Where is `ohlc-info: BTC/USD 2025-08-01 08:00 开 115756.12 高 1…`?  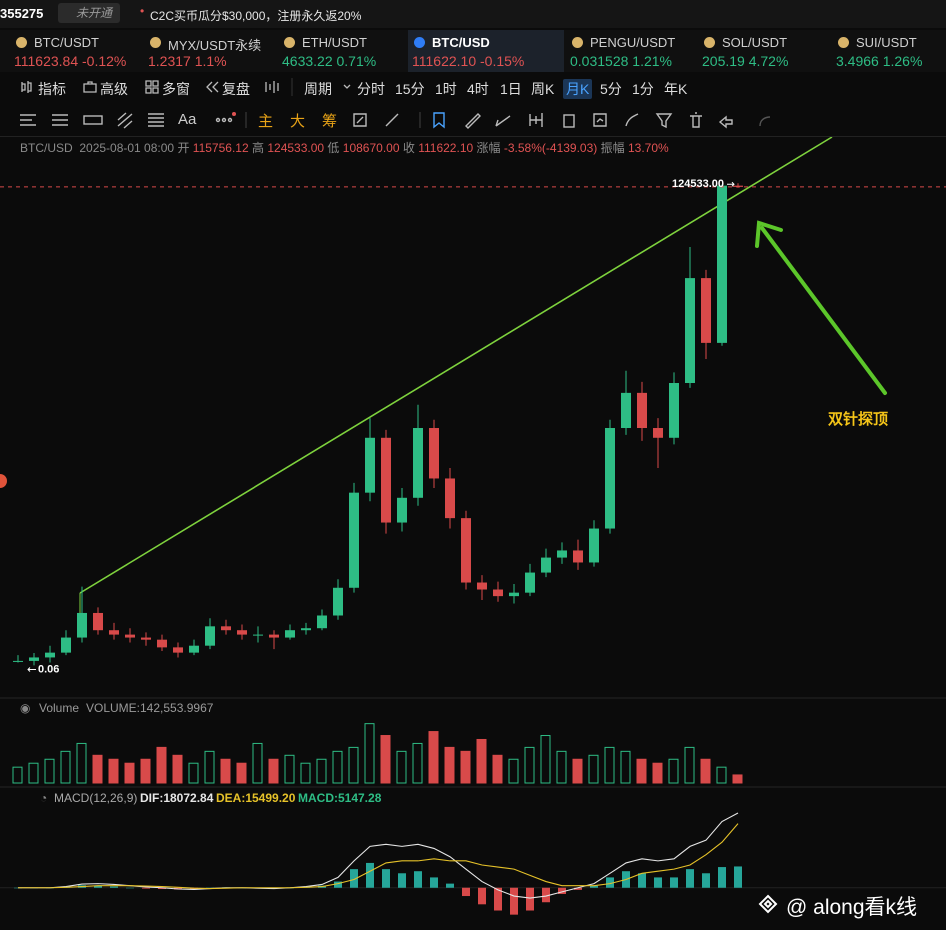 ohlc-info: BTC/USD 2025-08-01 08:00 开 115756.12 高 1… is located at coordinates (344, 147).